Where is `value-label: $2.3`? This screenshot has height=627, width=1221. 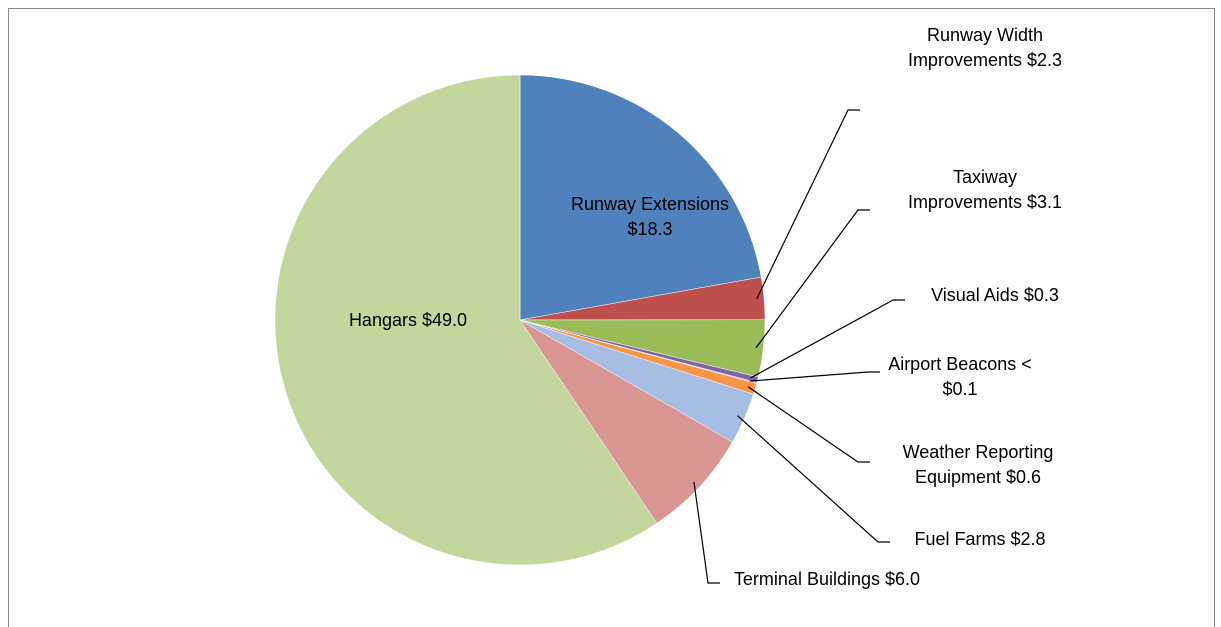
value-label: $2.3 is located at coordinates (1045, 60).